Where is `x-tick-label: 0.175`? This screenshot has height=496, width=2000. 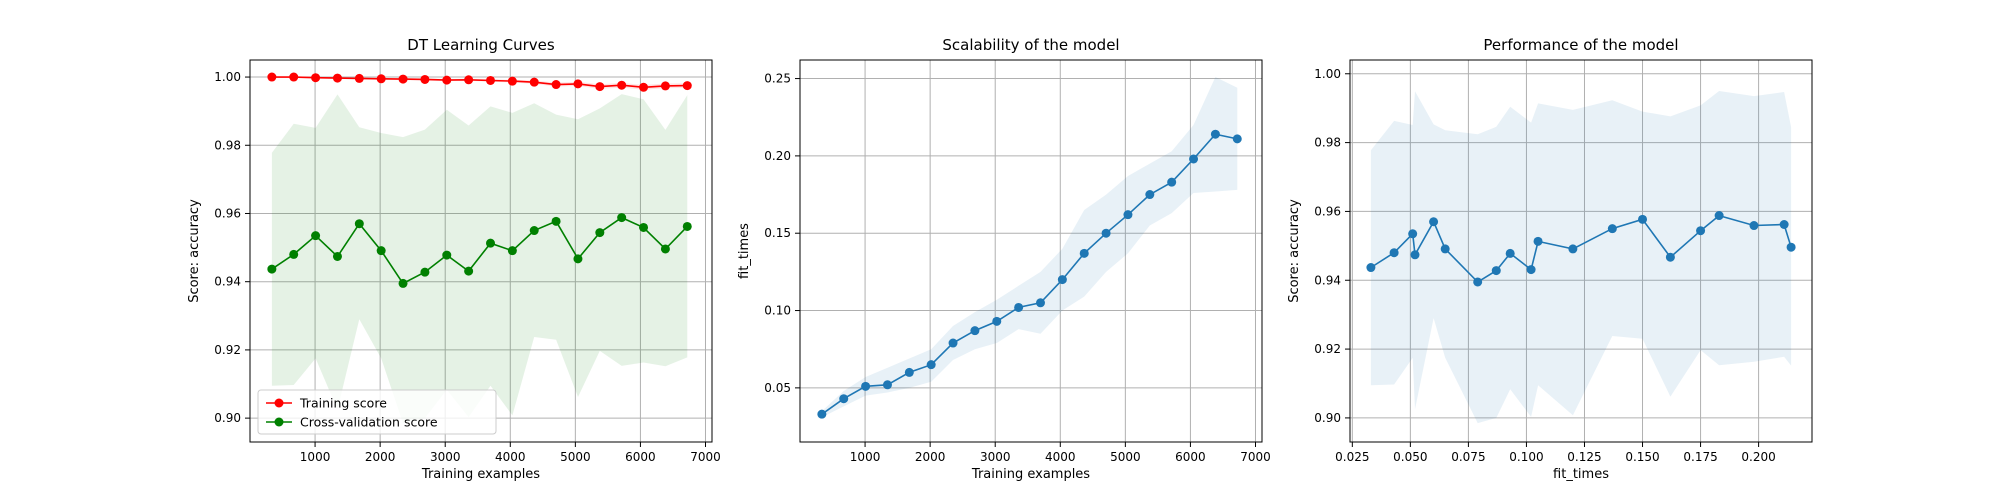 x-tick-label: 0.175 is located at coordinates (1700, 457).